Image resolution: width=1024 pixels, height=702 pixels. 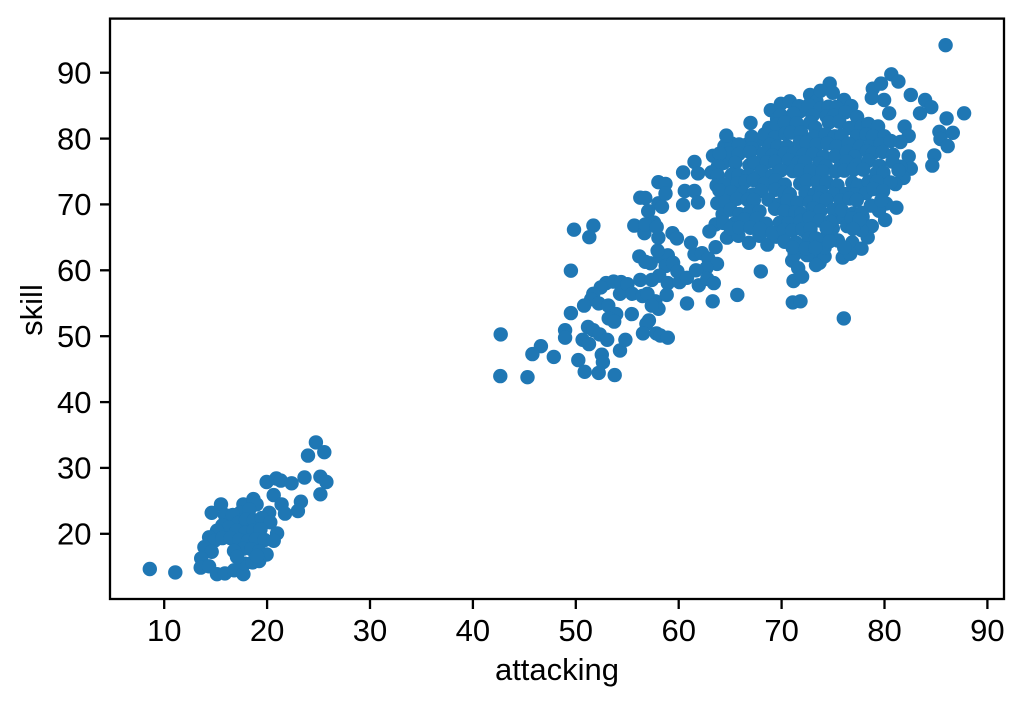 I want to click on svg-text: 10, so click(x=164, y=630).